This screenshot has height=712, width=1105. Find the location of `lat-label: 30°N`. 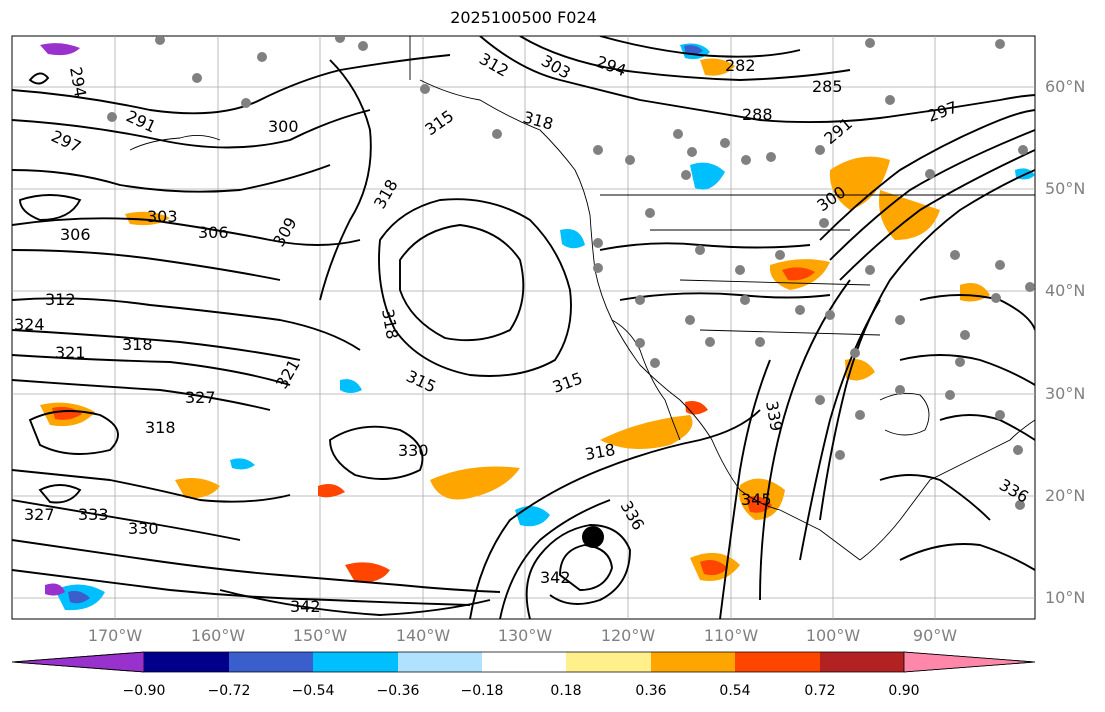

lat-label: 30°N is located at coordinates (1065, 393).